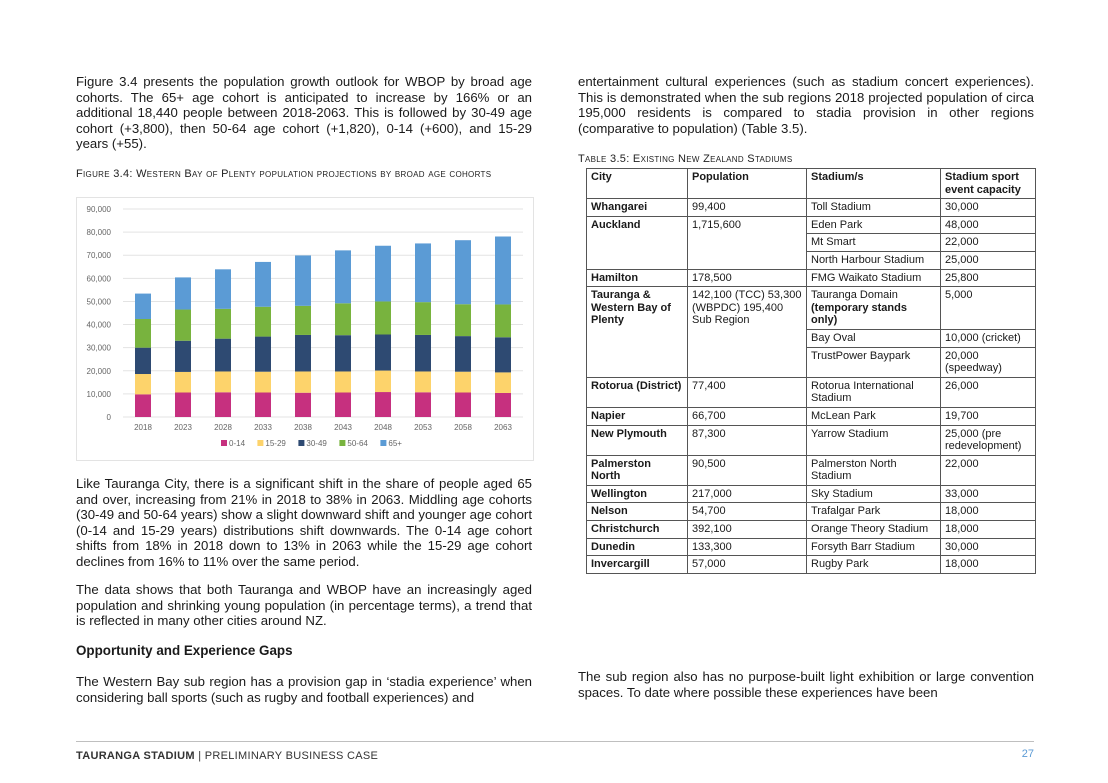 The width and height of the screenshot is (1108, 783). I want to click on table-row: Auckland 1,715,600 Eden Park 48,000, so click(811, 242).